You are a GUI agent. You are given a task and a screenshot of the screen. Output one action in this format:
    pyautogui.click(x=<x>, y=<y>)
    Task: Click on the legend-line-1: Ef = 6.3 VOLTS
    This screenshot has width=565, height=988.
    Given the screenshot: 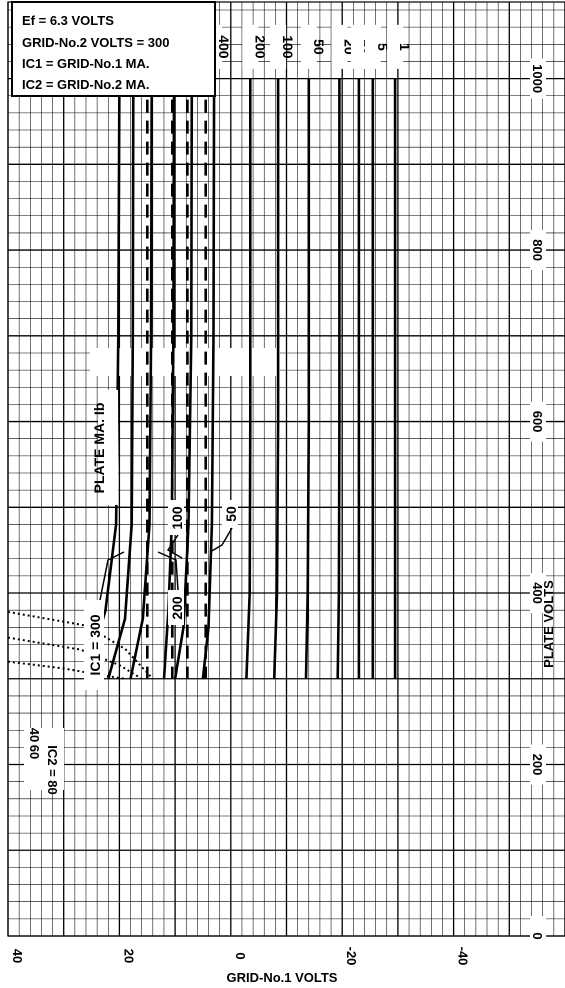 What is the action you would take?
    pyautogui.click(x=68, y=20)
    